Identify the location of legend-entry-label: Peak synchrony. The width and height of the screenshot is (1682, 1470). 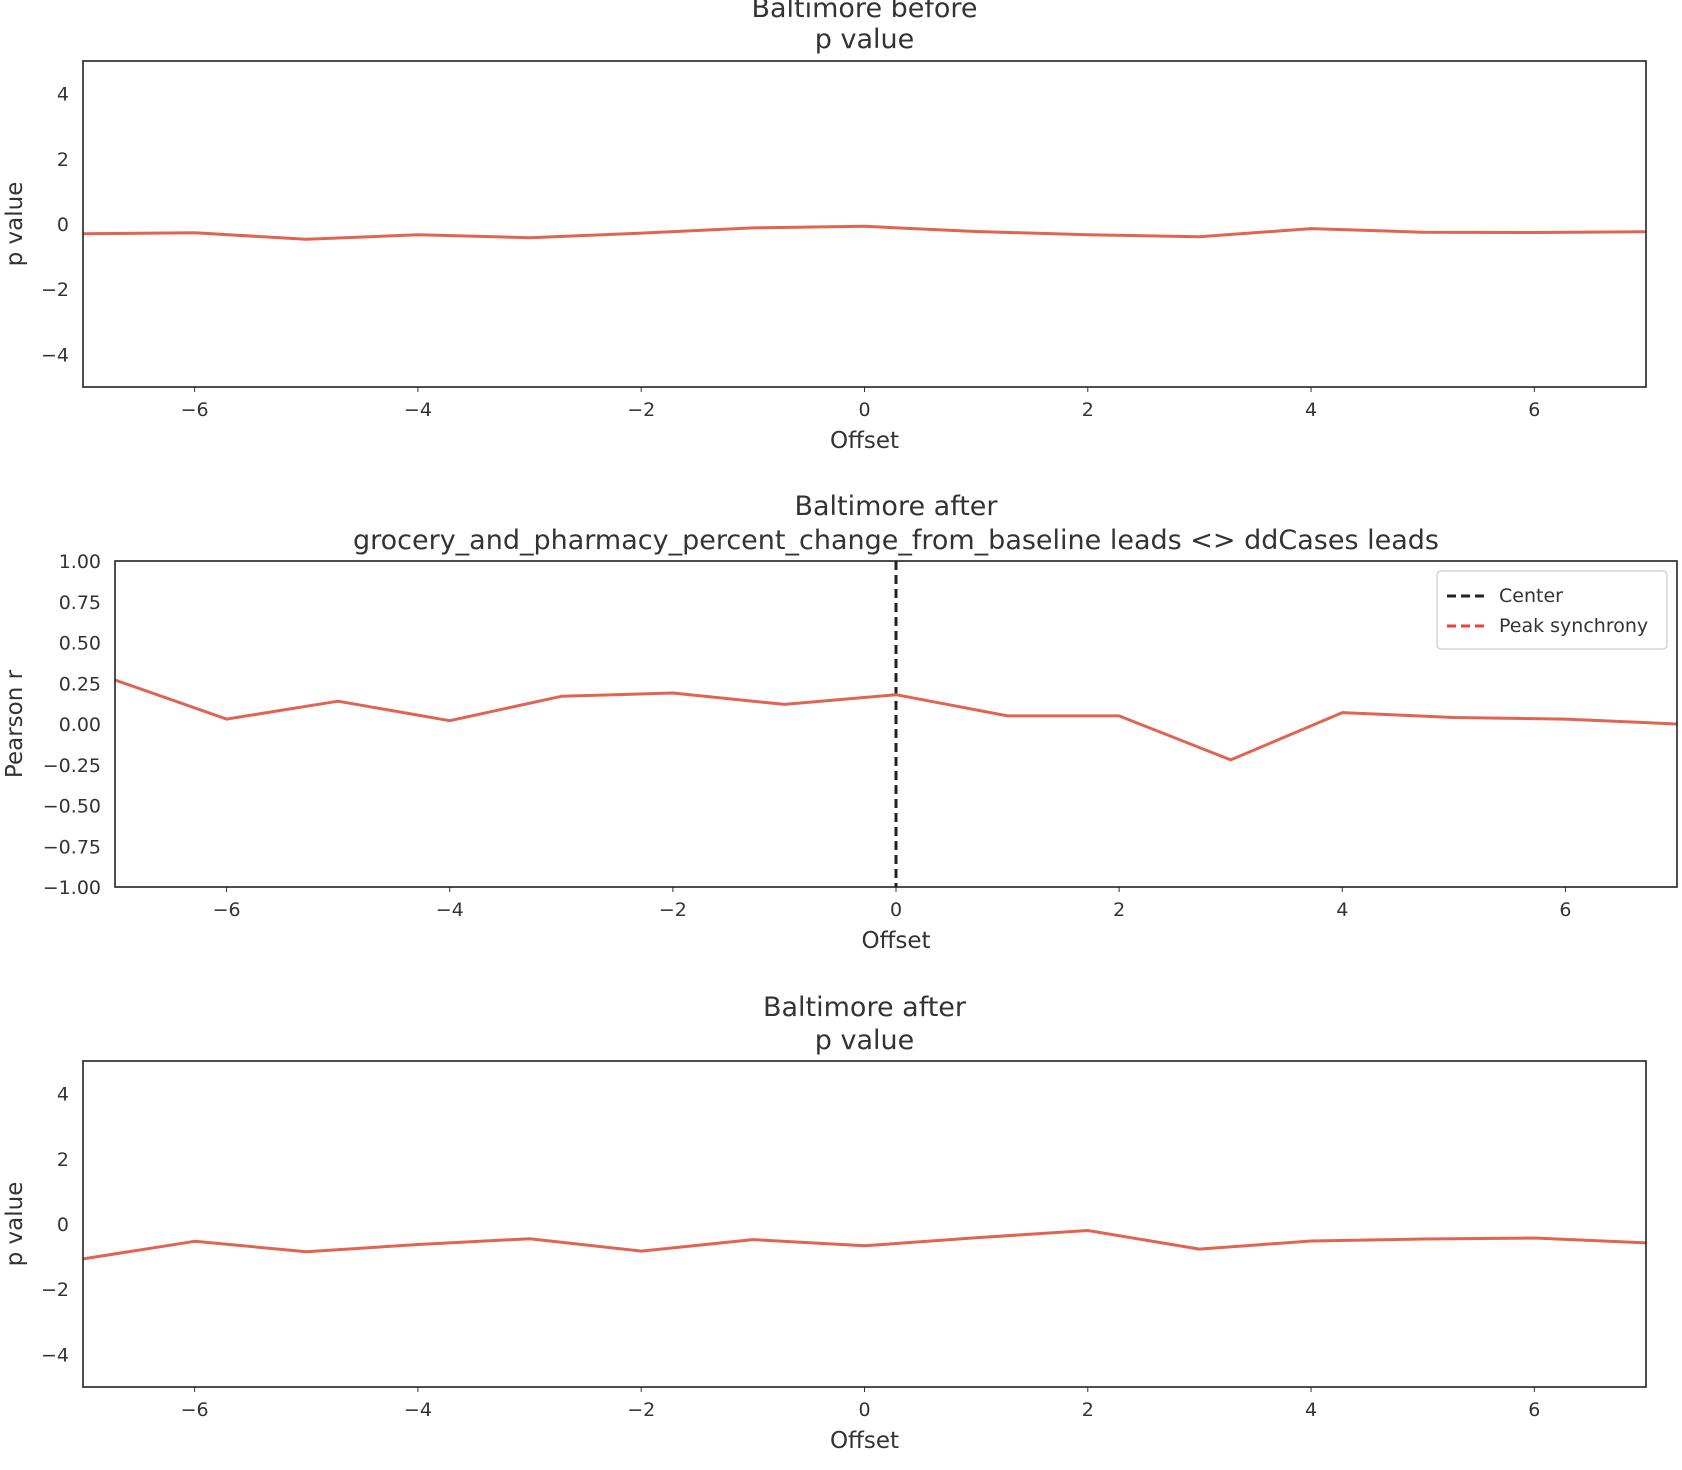
(1573, 626).